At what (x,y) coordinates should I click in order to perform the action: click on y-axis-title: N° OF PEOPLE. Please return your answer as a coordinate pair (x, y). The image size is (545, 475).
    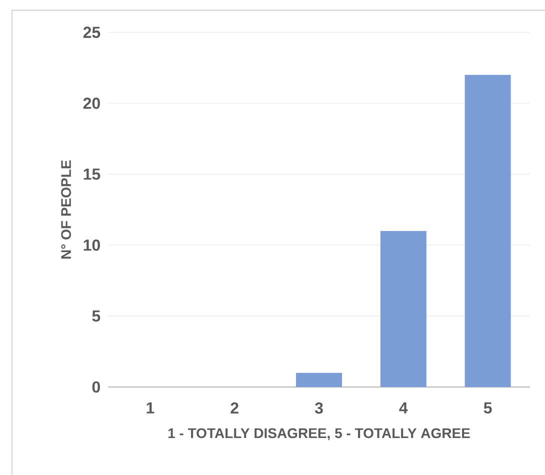
    Looking at the image, I should click on (66, 209).